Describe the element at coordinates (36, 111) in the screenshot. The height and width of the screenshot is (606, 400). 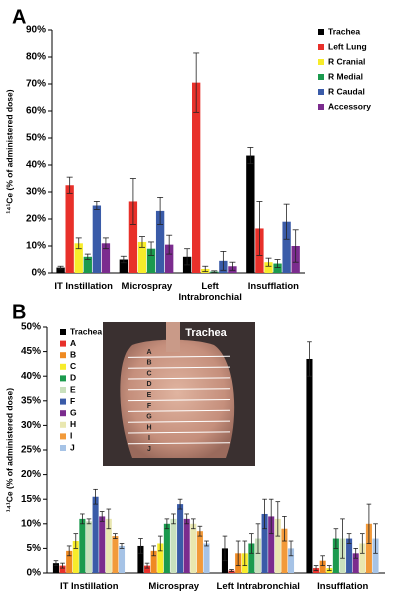
I see `y-tick-label: 60%` at that location.